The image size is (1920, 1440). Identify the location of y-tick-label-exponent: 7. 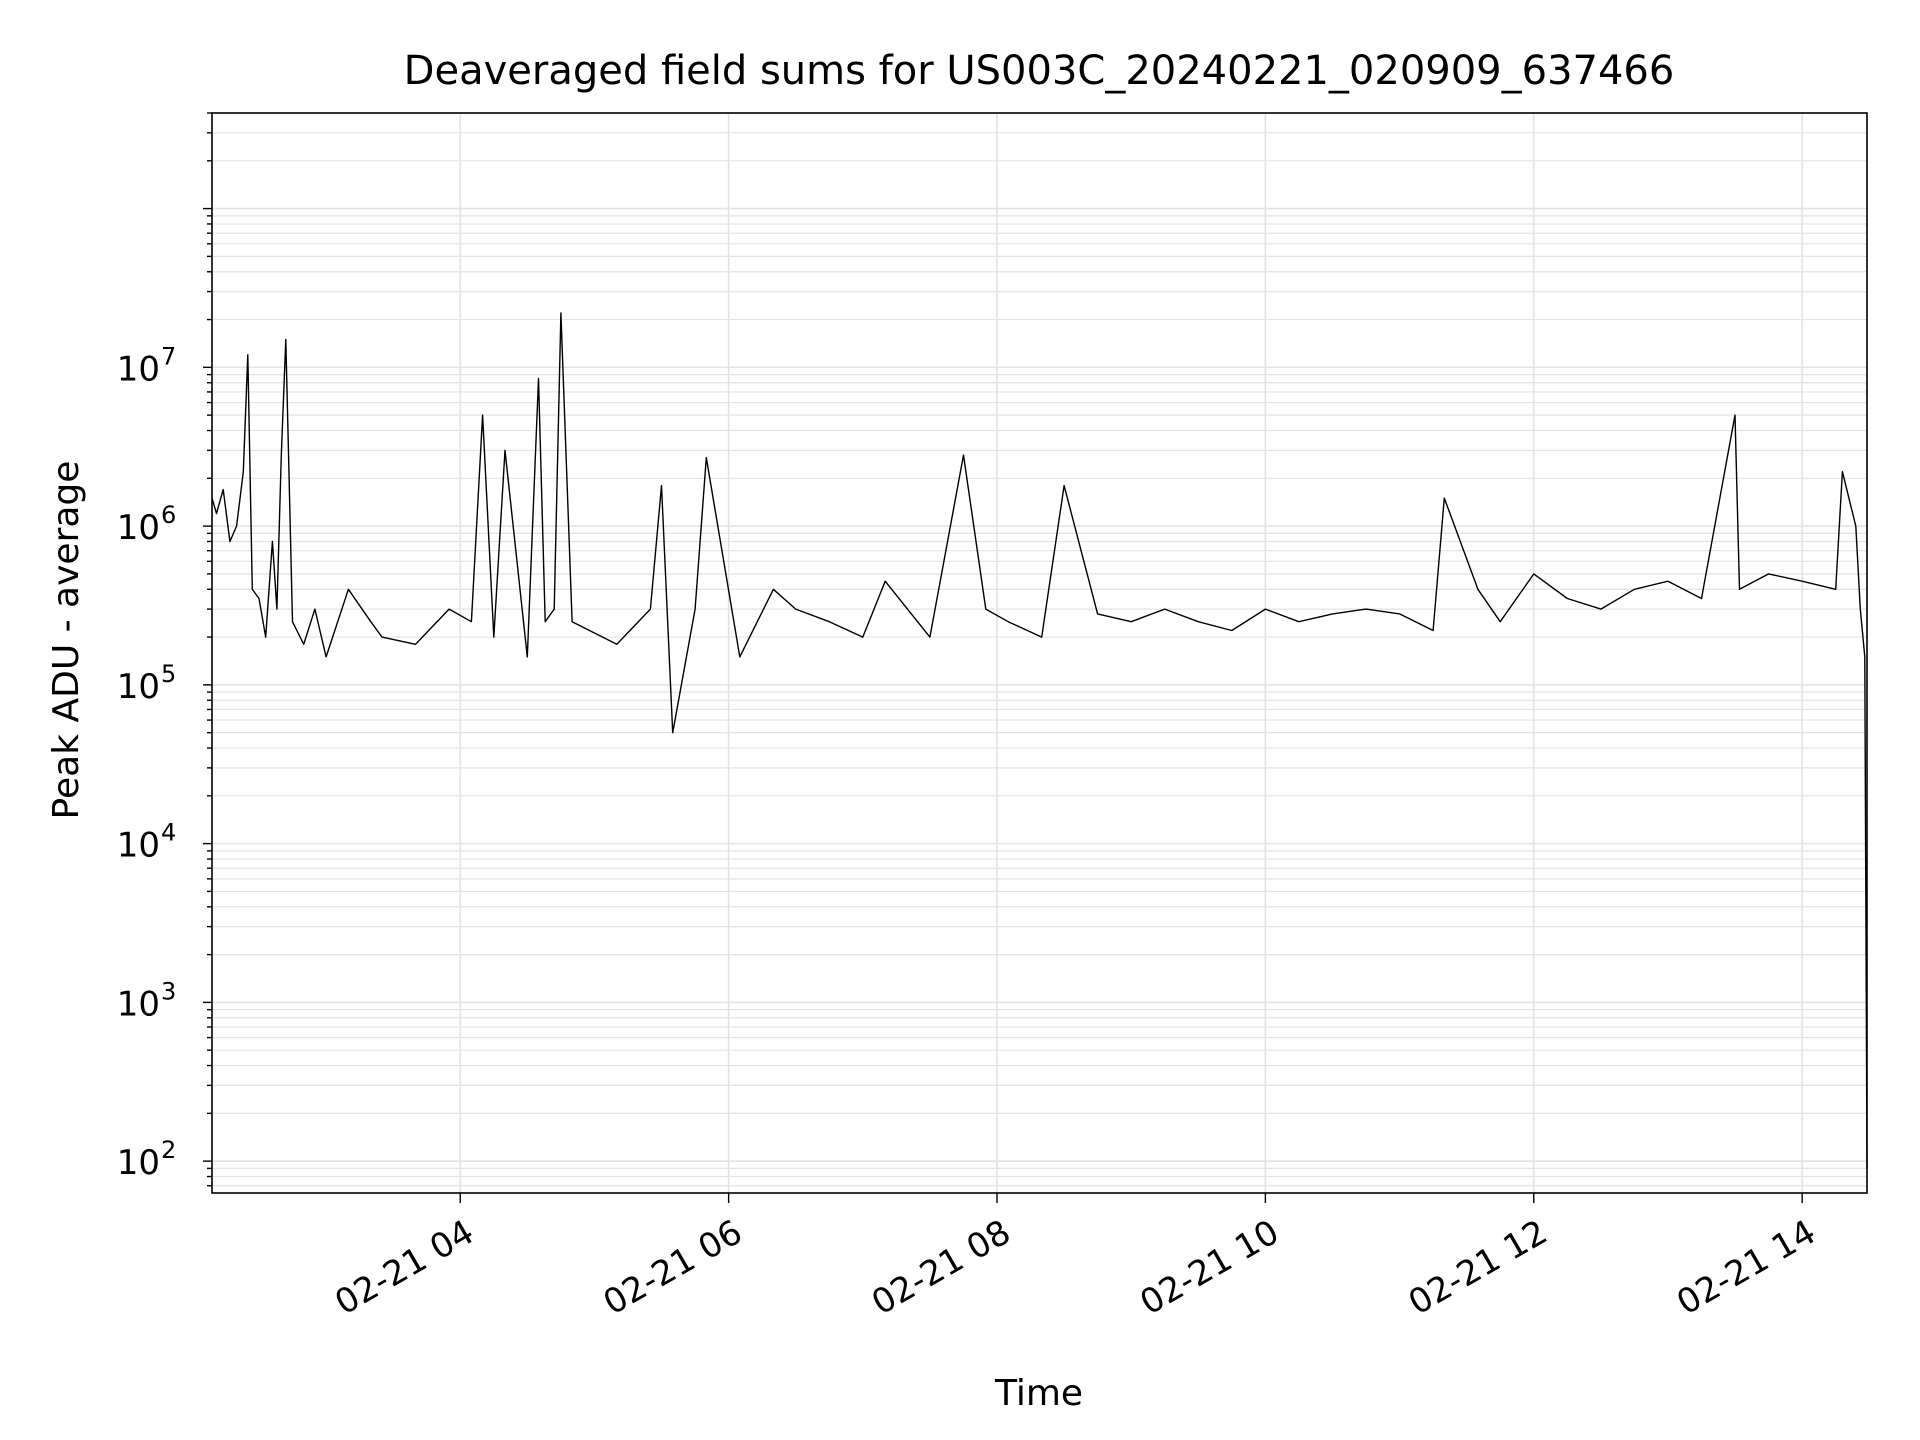
(168, 356).